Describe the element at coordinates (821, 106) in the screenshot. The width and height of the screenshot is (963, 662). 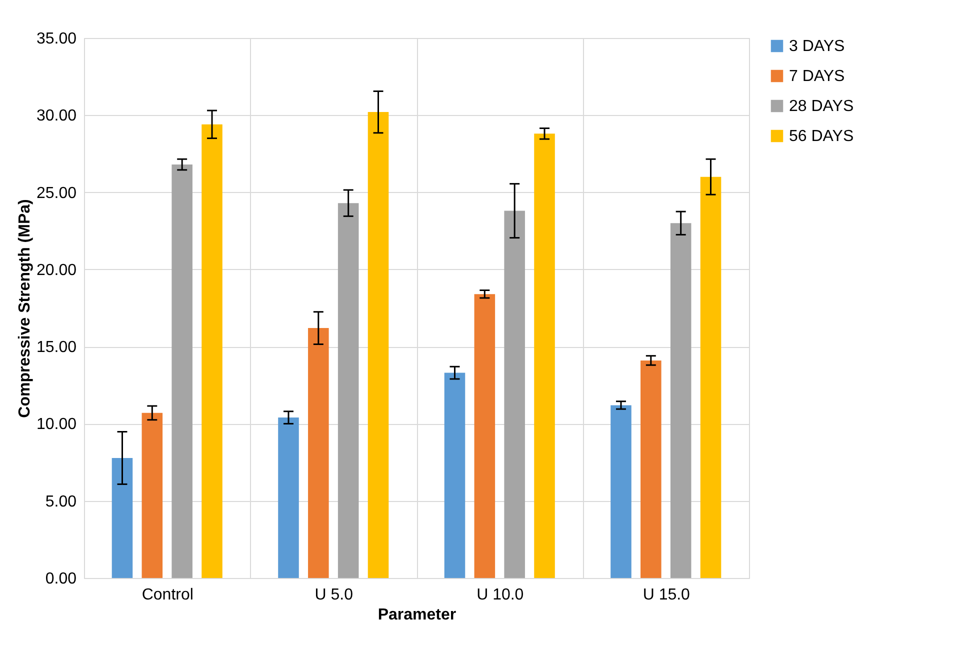
I see `legend-label: 28 DAYS` at that location.